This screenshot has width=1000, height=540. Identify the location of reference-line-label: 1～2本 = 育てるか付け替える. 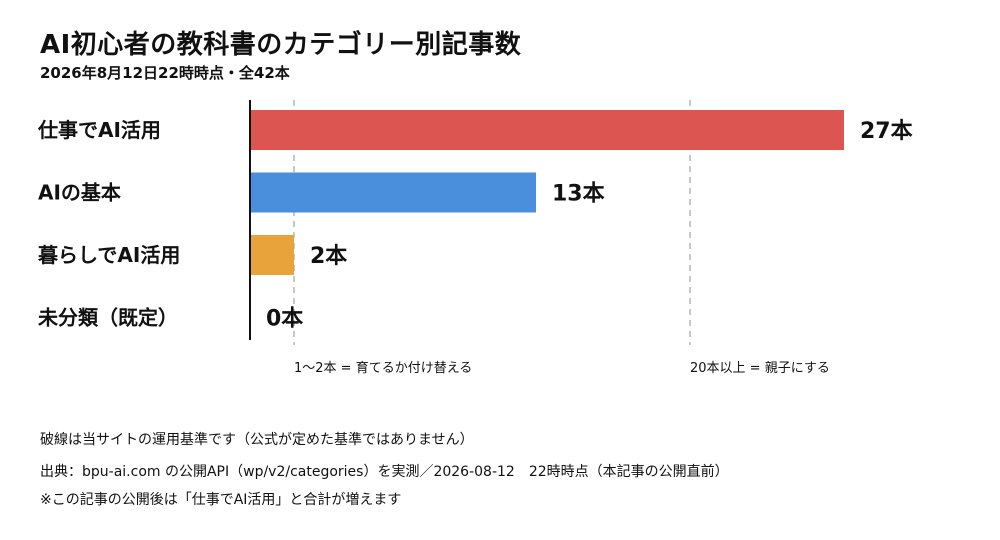
(383, 368).